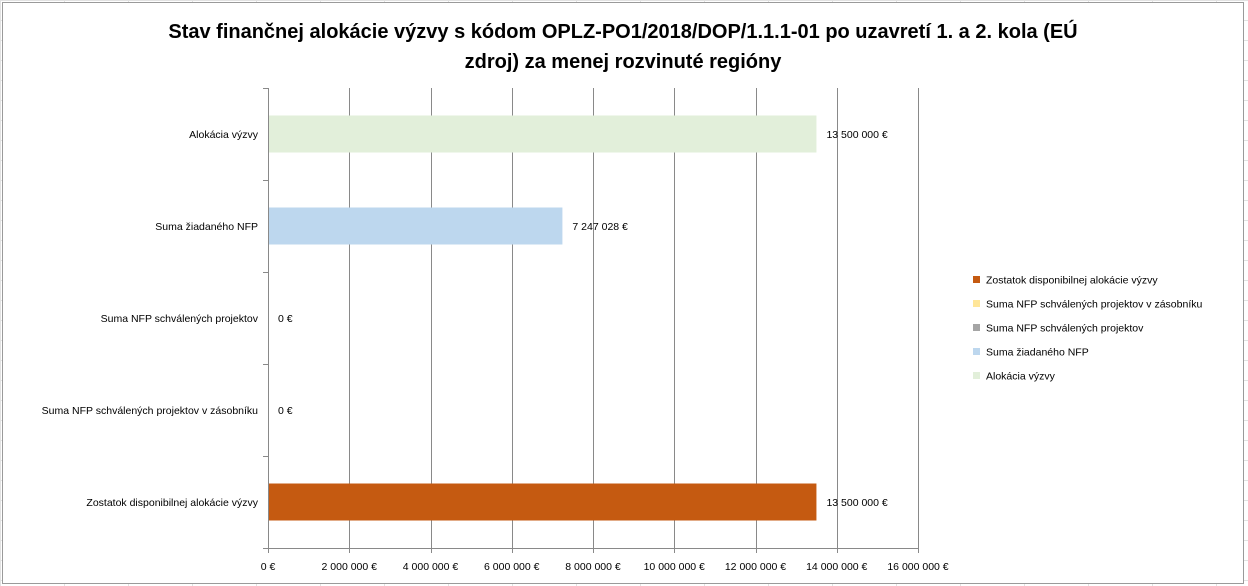 The height and width of the screenshot is (586, 1248). Describe the element at coordinates (512, 567) in the screenshot. I see `x-tick-label: 6 000 000 €` at that location.